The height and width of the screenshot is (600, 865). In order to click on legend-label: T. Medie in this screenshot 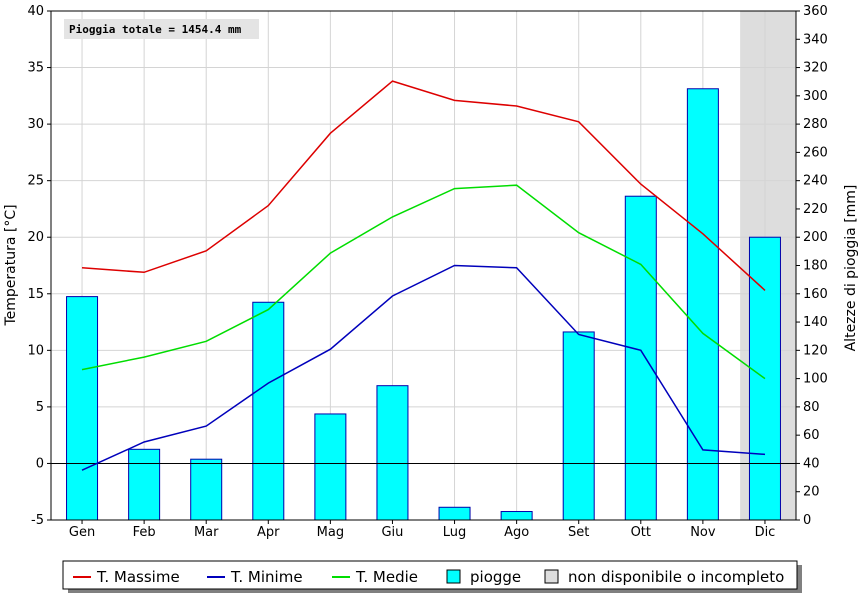, I will do `click(386, 577)`.